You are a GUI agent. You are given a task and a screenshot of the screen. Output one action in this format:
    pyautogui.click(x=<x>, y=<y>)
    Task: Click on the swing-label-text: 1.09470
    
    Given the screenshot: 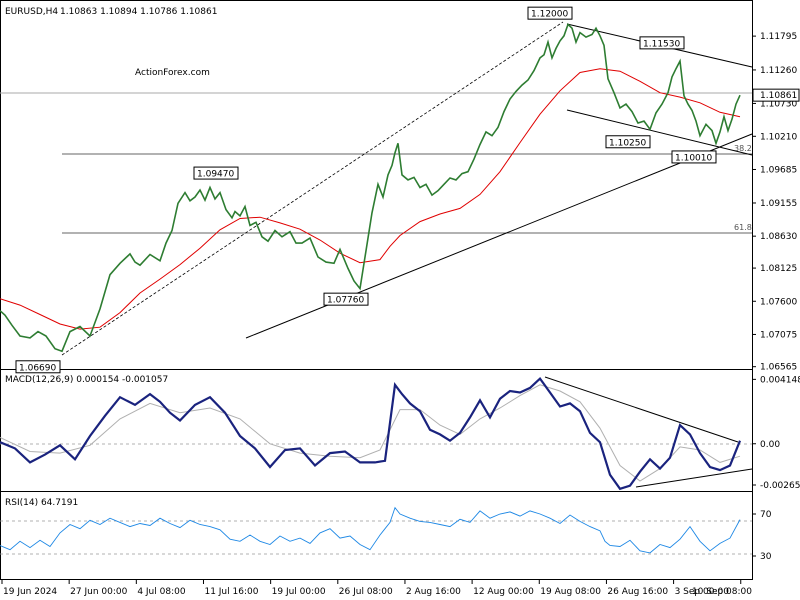 What is the action you would take?
    pyautogui.click(x=215, y=175)
    